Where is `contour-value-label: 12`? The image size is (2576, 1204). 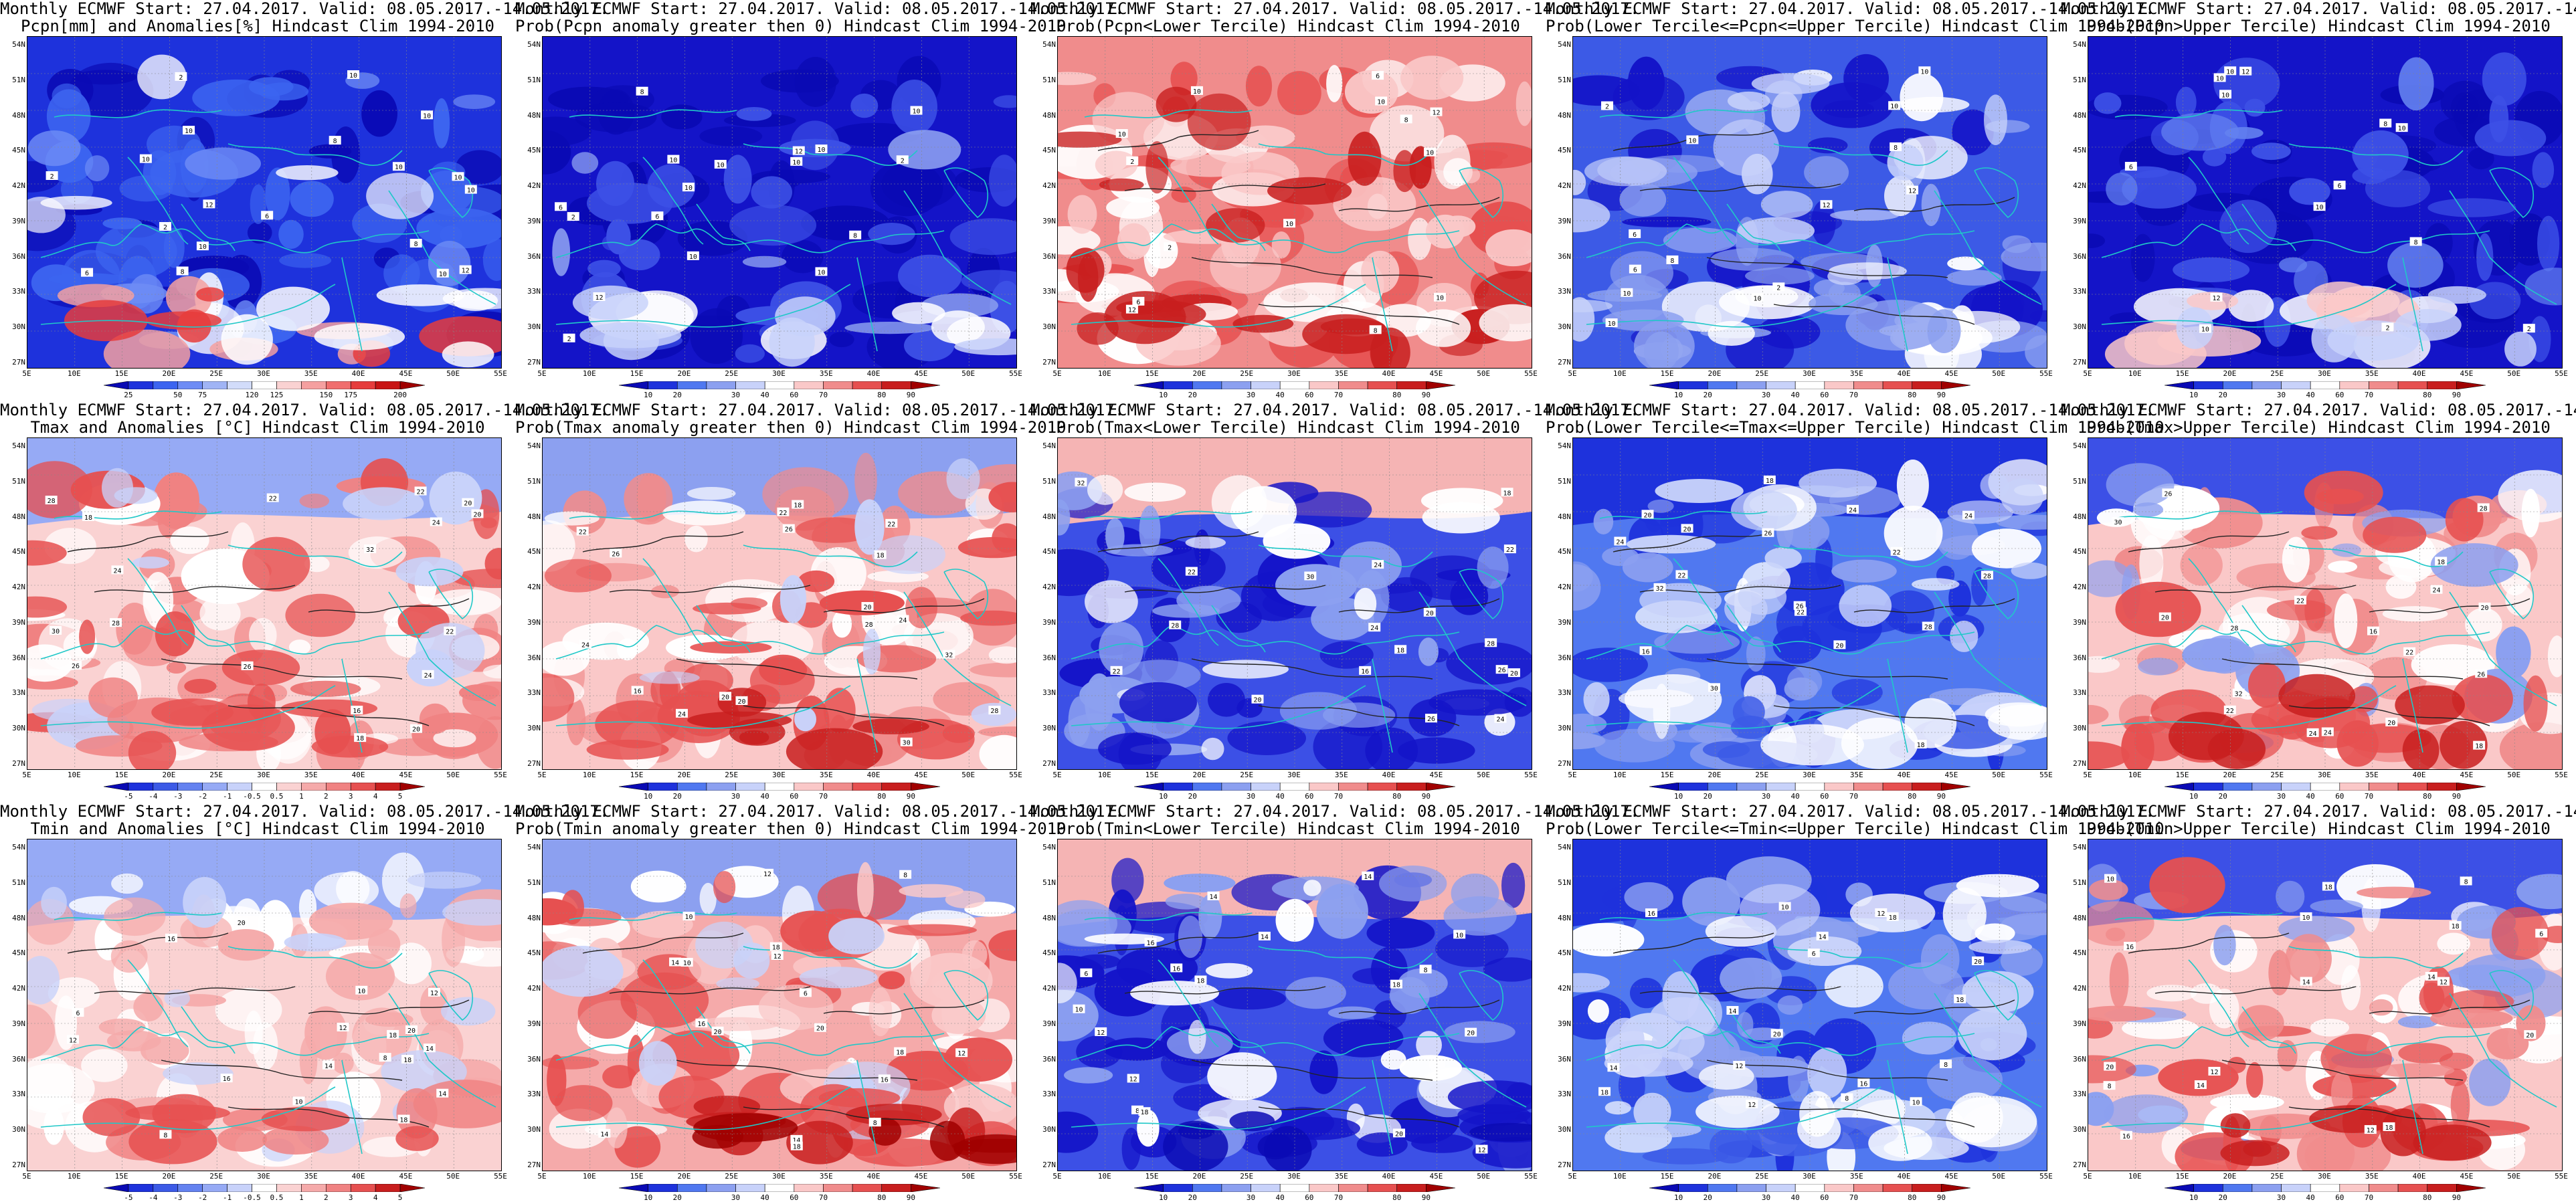 contour-value-label: 12 is located at coordinates (73, 1039).